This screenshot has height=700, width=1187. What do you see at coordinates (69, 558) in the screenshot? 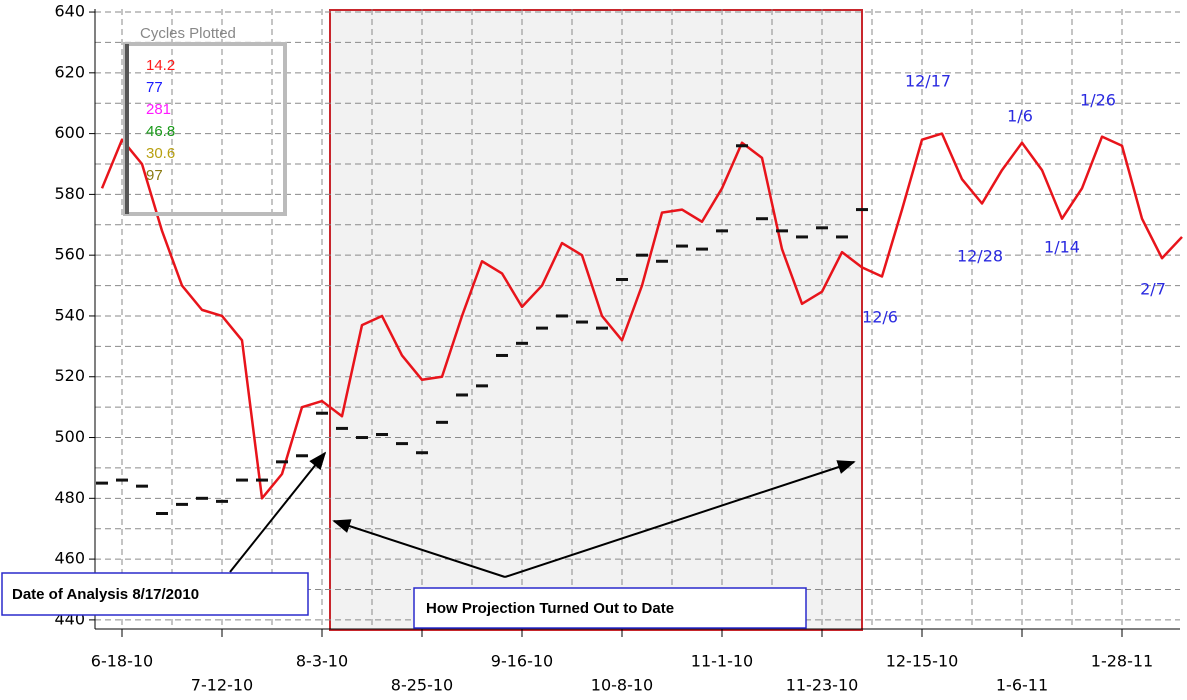
I see `y-tick-label: 460` at bounding box center [69, 558].